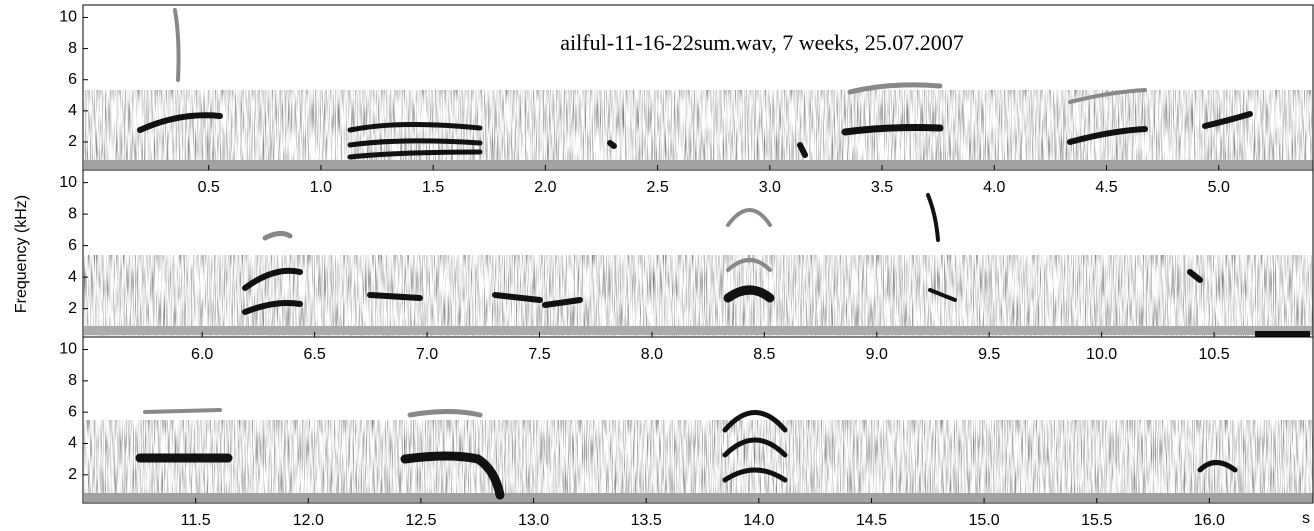  What do you see at coordinates (196, 520) in the screenshot?
I see `x-tick-label: 11.5` at bounding box center [196, 520].